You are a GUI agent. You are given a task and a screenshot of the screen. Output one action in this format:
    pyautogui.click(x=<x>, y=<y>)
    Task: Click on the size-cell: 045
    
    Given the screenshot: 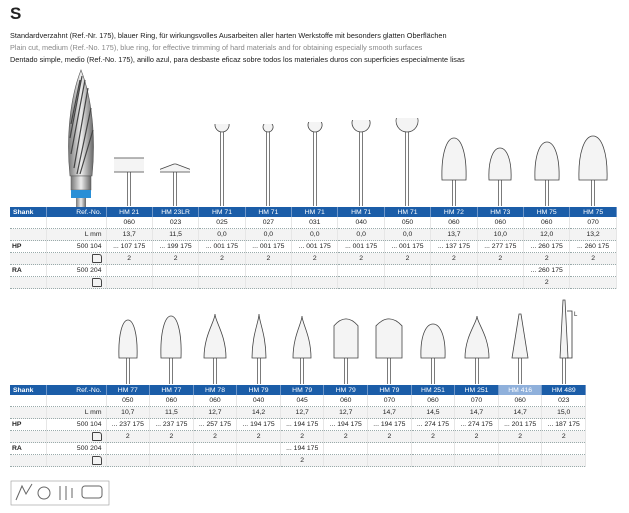 What is the action you would take?
    pyautogui.click(x=302, y=401)
    